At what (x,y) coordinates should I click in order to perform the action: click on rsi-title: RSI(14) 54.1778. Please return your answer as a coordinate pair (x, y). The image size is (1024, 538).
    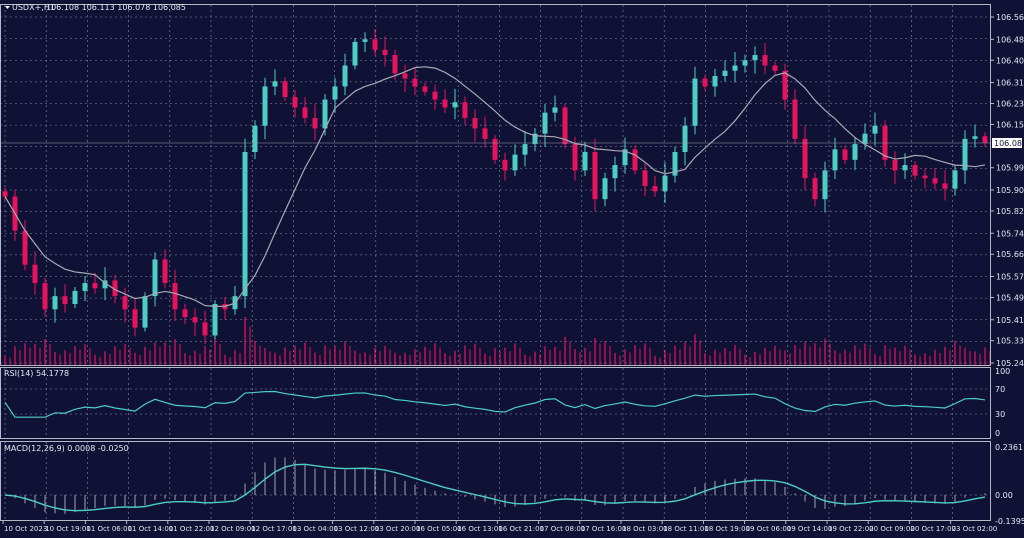
    Looking at the image, I should click on (36, 373).